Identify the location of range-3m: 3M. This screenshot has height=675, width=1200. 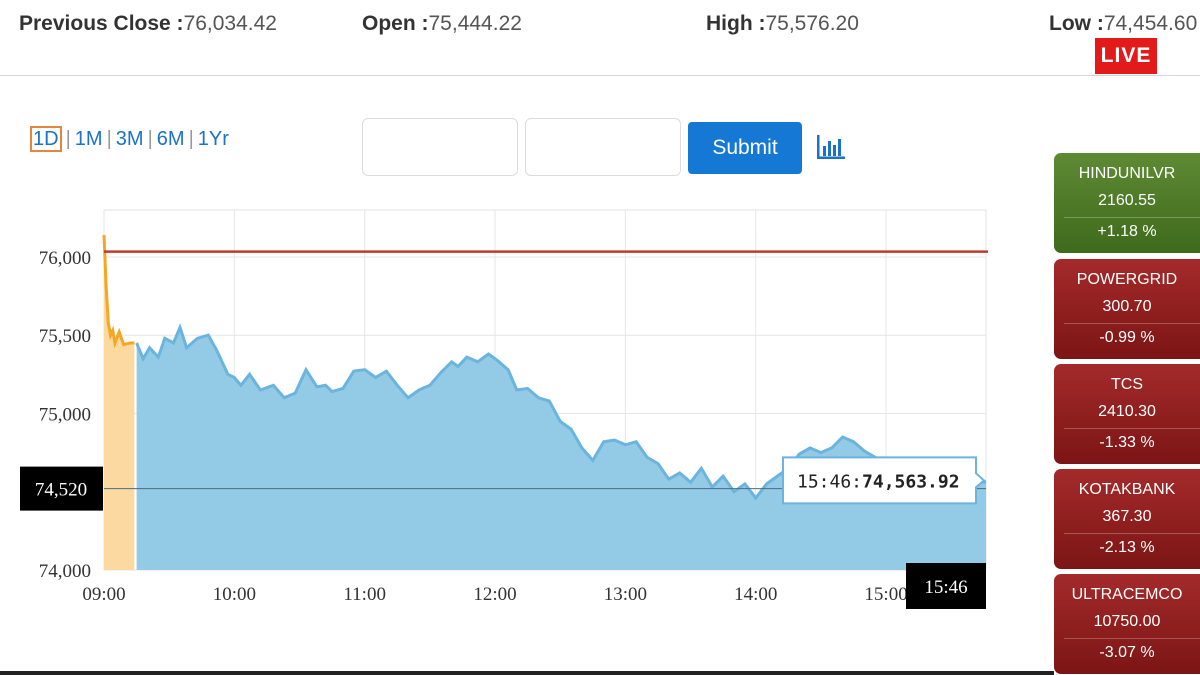
(129, 139).